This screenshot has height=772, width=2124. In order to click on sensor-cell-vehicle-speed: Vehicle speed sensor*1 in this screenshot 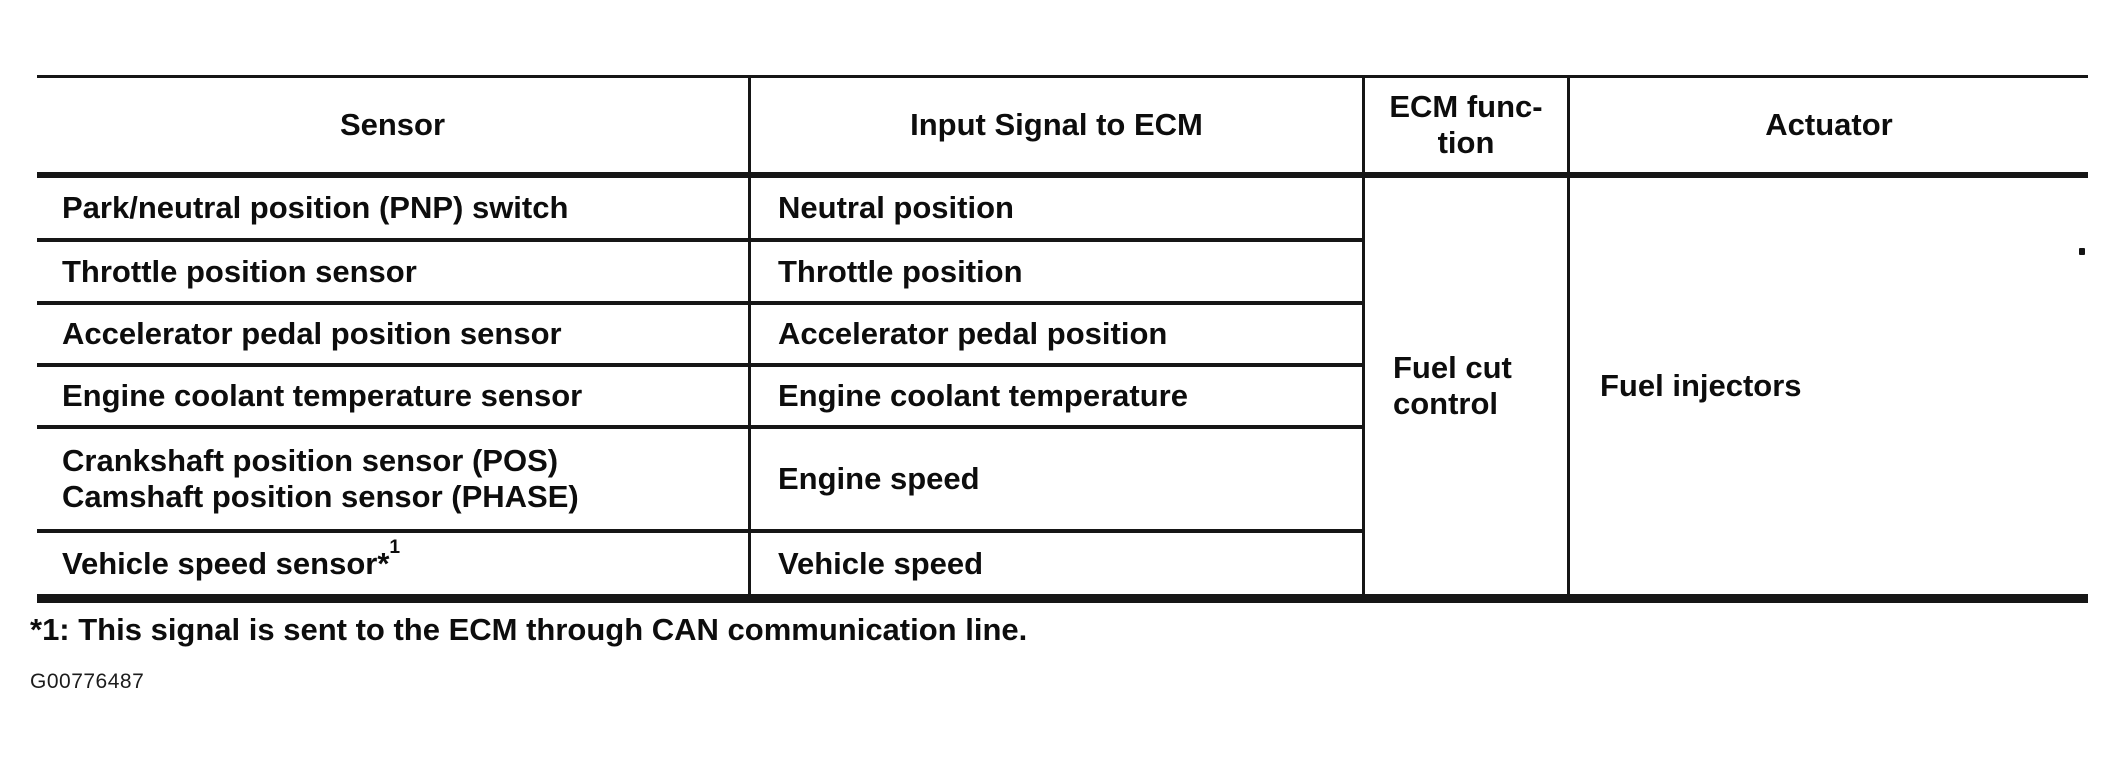, I will do `click(392, 568)`.